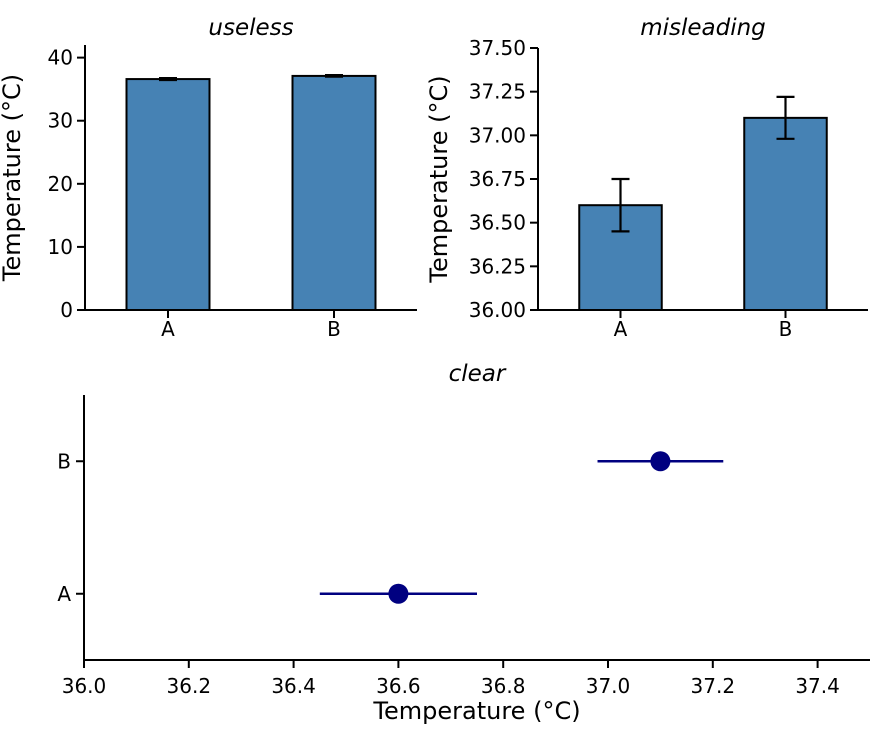 This screenshot has height=735, width=885. I want to click on chart-title-useless: useless, so click(250, 28).